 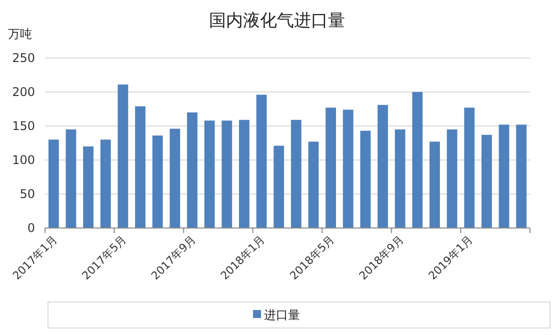 What do you see at coordinates (23, 58) in the screenshot?
I see `y-tick-label: 250` at bounding box center [23, 58].